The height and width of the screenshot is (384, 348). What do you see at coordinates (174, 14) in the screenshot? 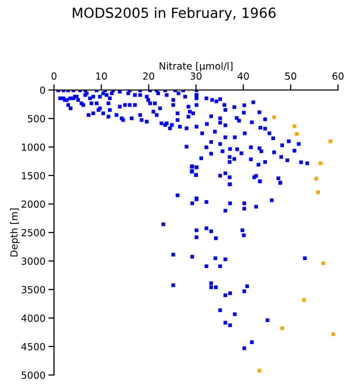
I see `chart-title: MODS2005 in February, 1966` at bounding box center [174, 14].